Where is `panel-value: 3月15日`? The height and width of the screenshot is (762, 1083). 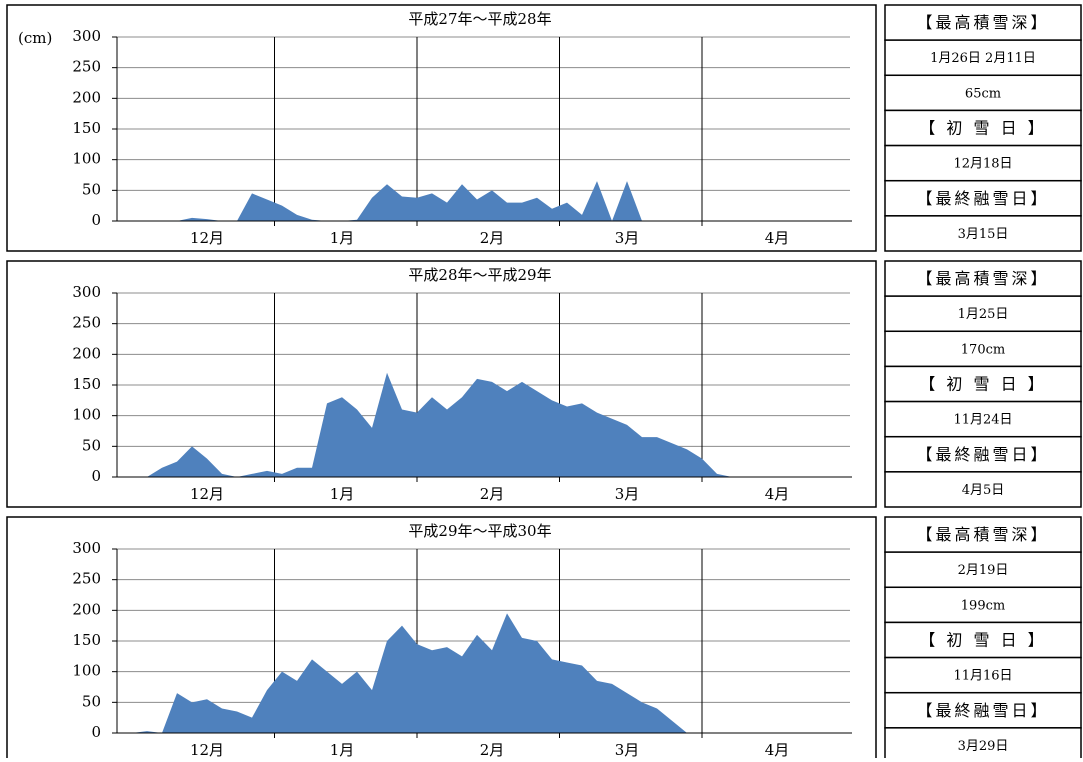
panel-value: 3月15日 is located at coordinates (983, 234).